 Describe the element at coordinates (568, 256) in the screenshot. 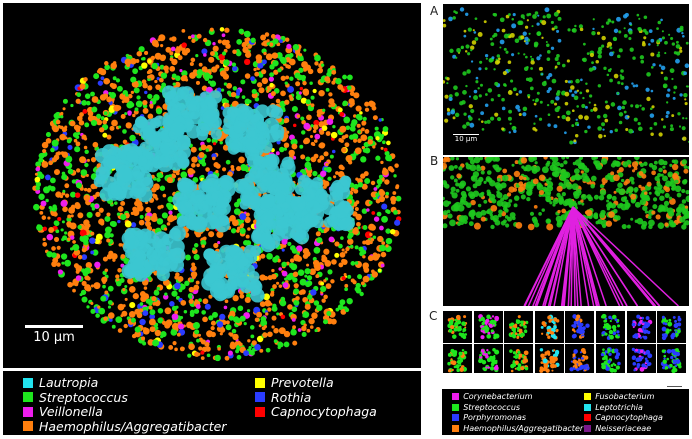

I see `filament-mark` at that location.